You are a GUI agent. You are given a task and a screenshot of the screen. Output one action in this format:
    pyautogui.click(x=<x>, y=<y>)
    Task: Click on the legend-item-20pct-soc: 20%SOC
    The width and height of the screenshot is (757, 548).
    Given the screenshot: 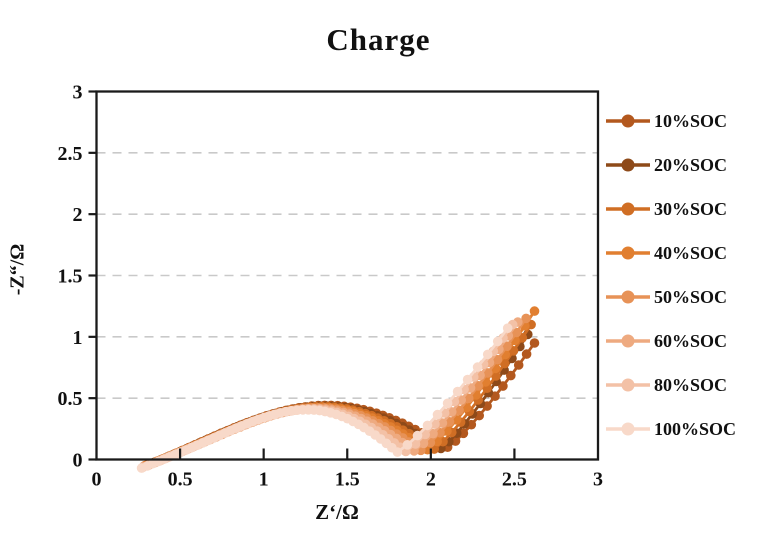 What is the action you would take?
    pyautogui.click(x=670, y=165)
    